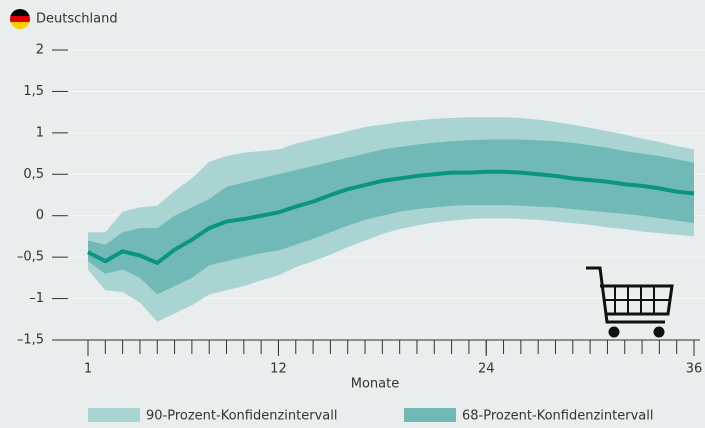 Image resolution: width=705 pixels, height=428 pixels. Describe the element at coordinates (33, 91) in the screenshot. I see `y-tick-label: 1,5` at that location.